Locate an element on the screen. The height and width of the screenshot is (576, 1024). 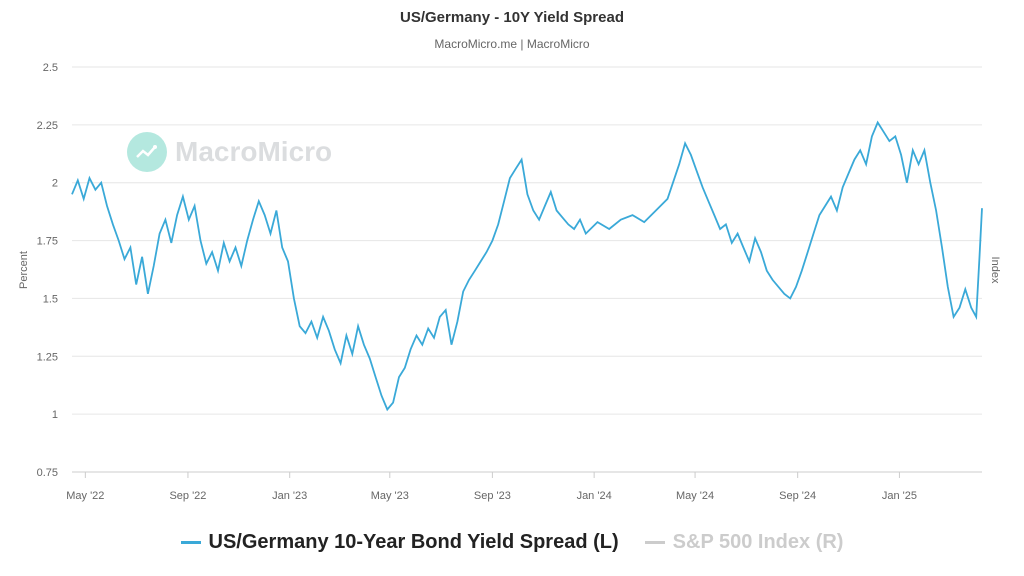
y-tick-label: 2.25 is located at coordinates (47, 126).